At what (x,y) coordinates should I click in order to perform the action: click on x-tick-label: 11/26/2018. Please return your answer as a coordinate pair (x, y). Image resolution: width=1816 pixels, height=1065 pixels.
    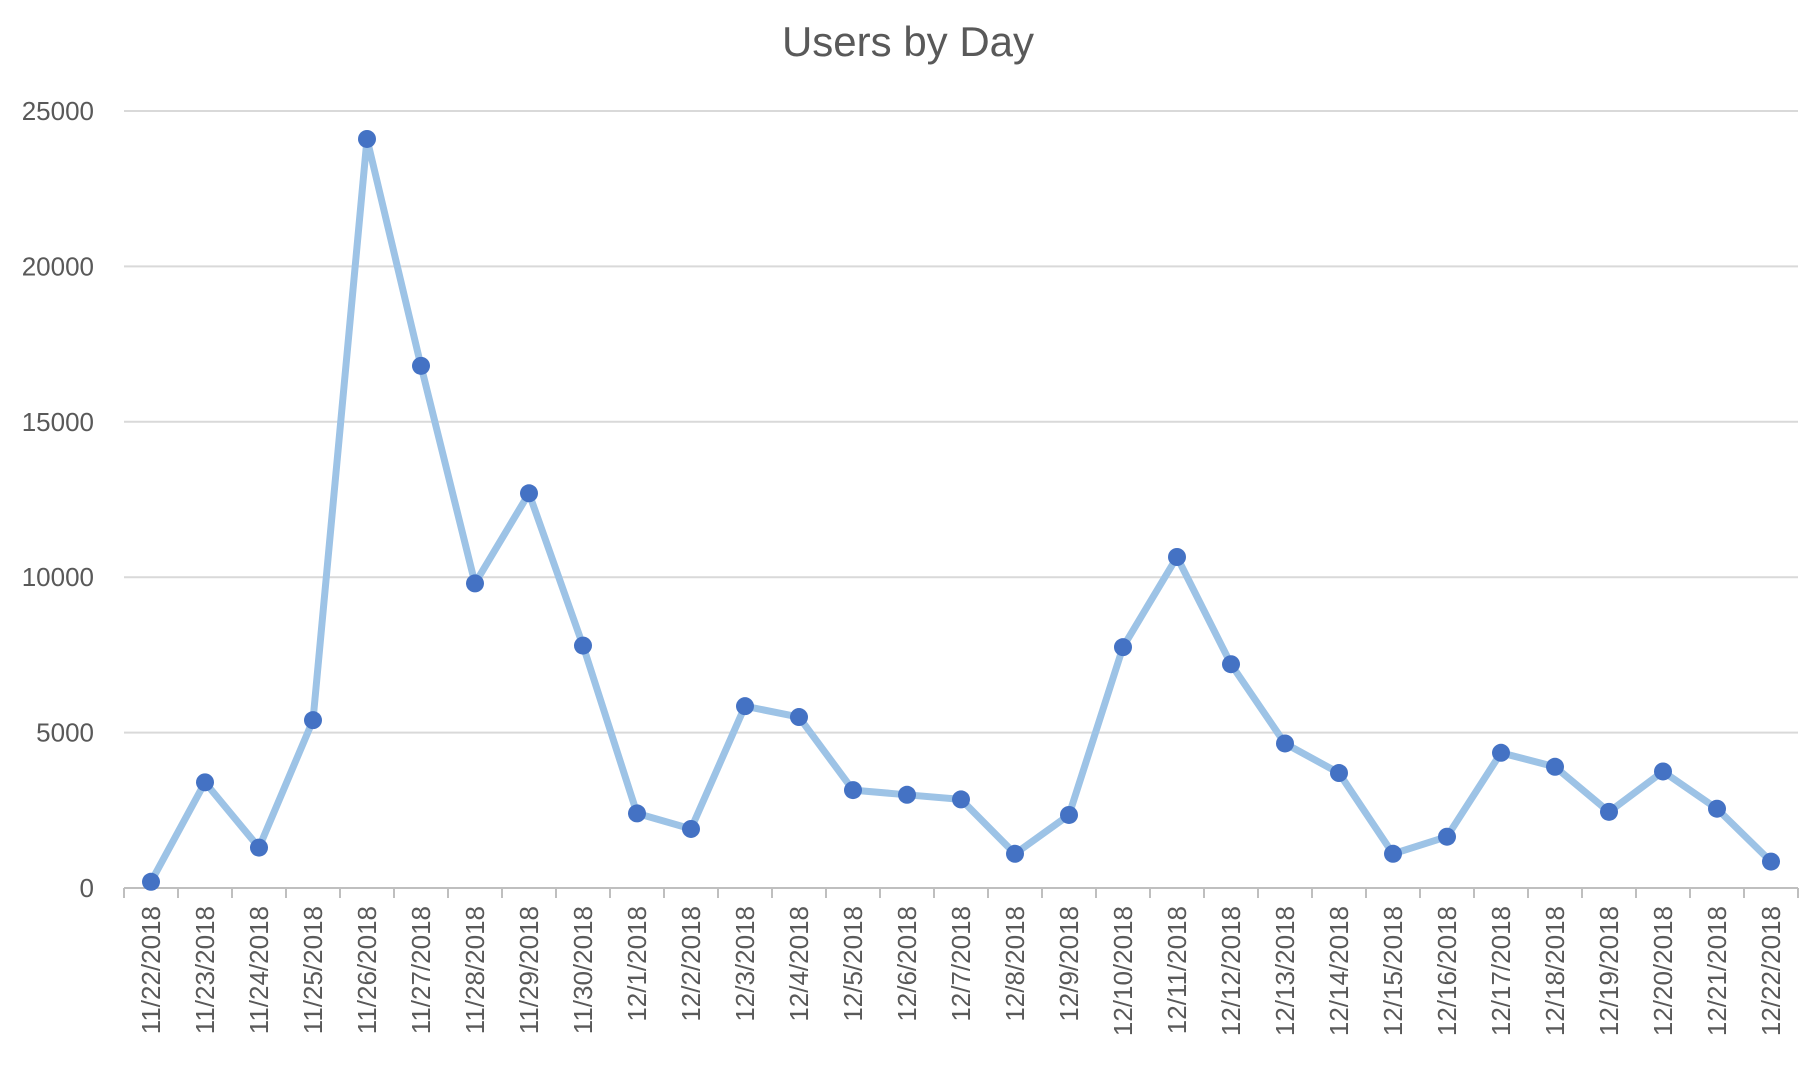
    Looking at the image, I should click on (367, 970).